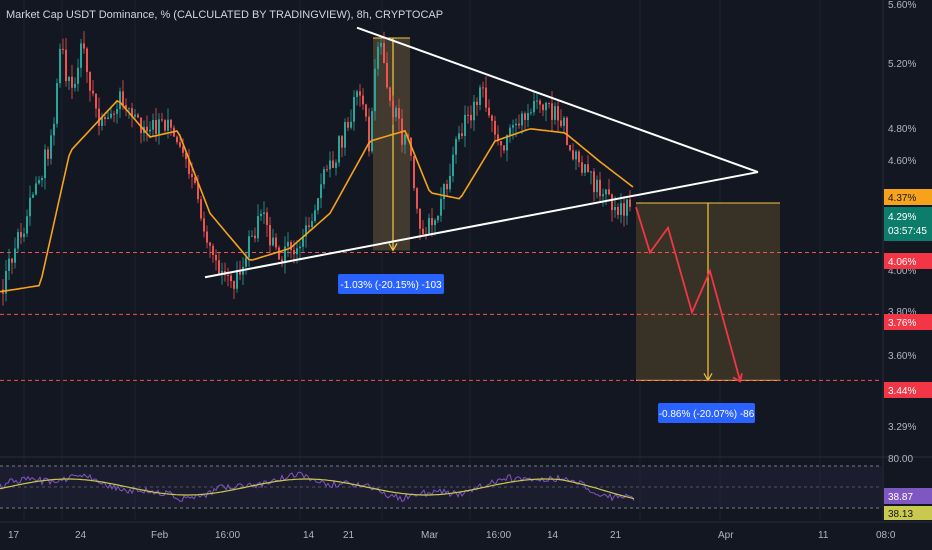 Image resolution: width=932 pixels, height=550 pixels. I want to click on price-tick: 4.00%, so click(902, 271).